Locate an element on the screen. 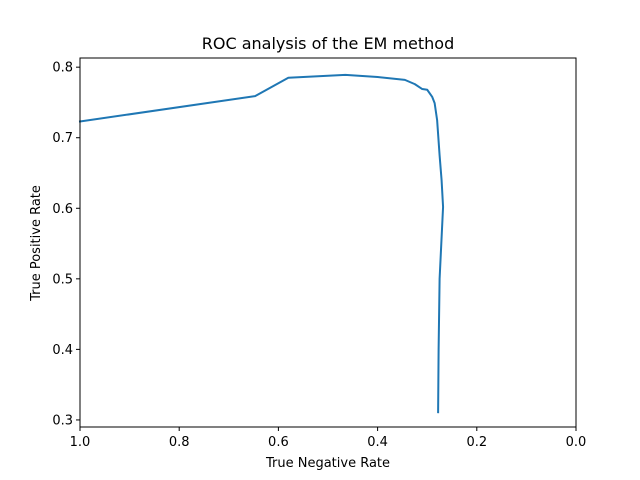 The image size is (640, 480). x-tick-label: 0.6 is located at coordinates (278, 442).